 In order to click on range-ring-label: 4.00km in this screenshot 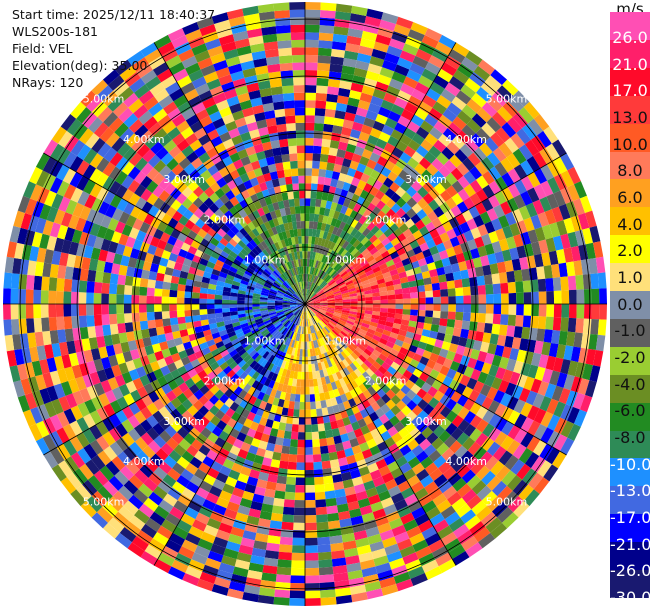, I will do `click(144, 461)`.